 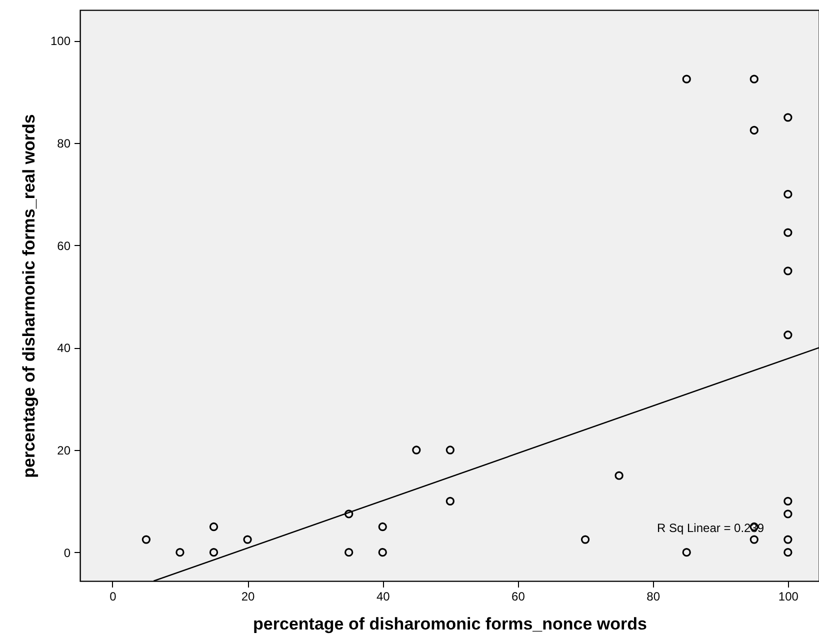 I want to click on y-tick-label: 80, so click(x=64, y=143).